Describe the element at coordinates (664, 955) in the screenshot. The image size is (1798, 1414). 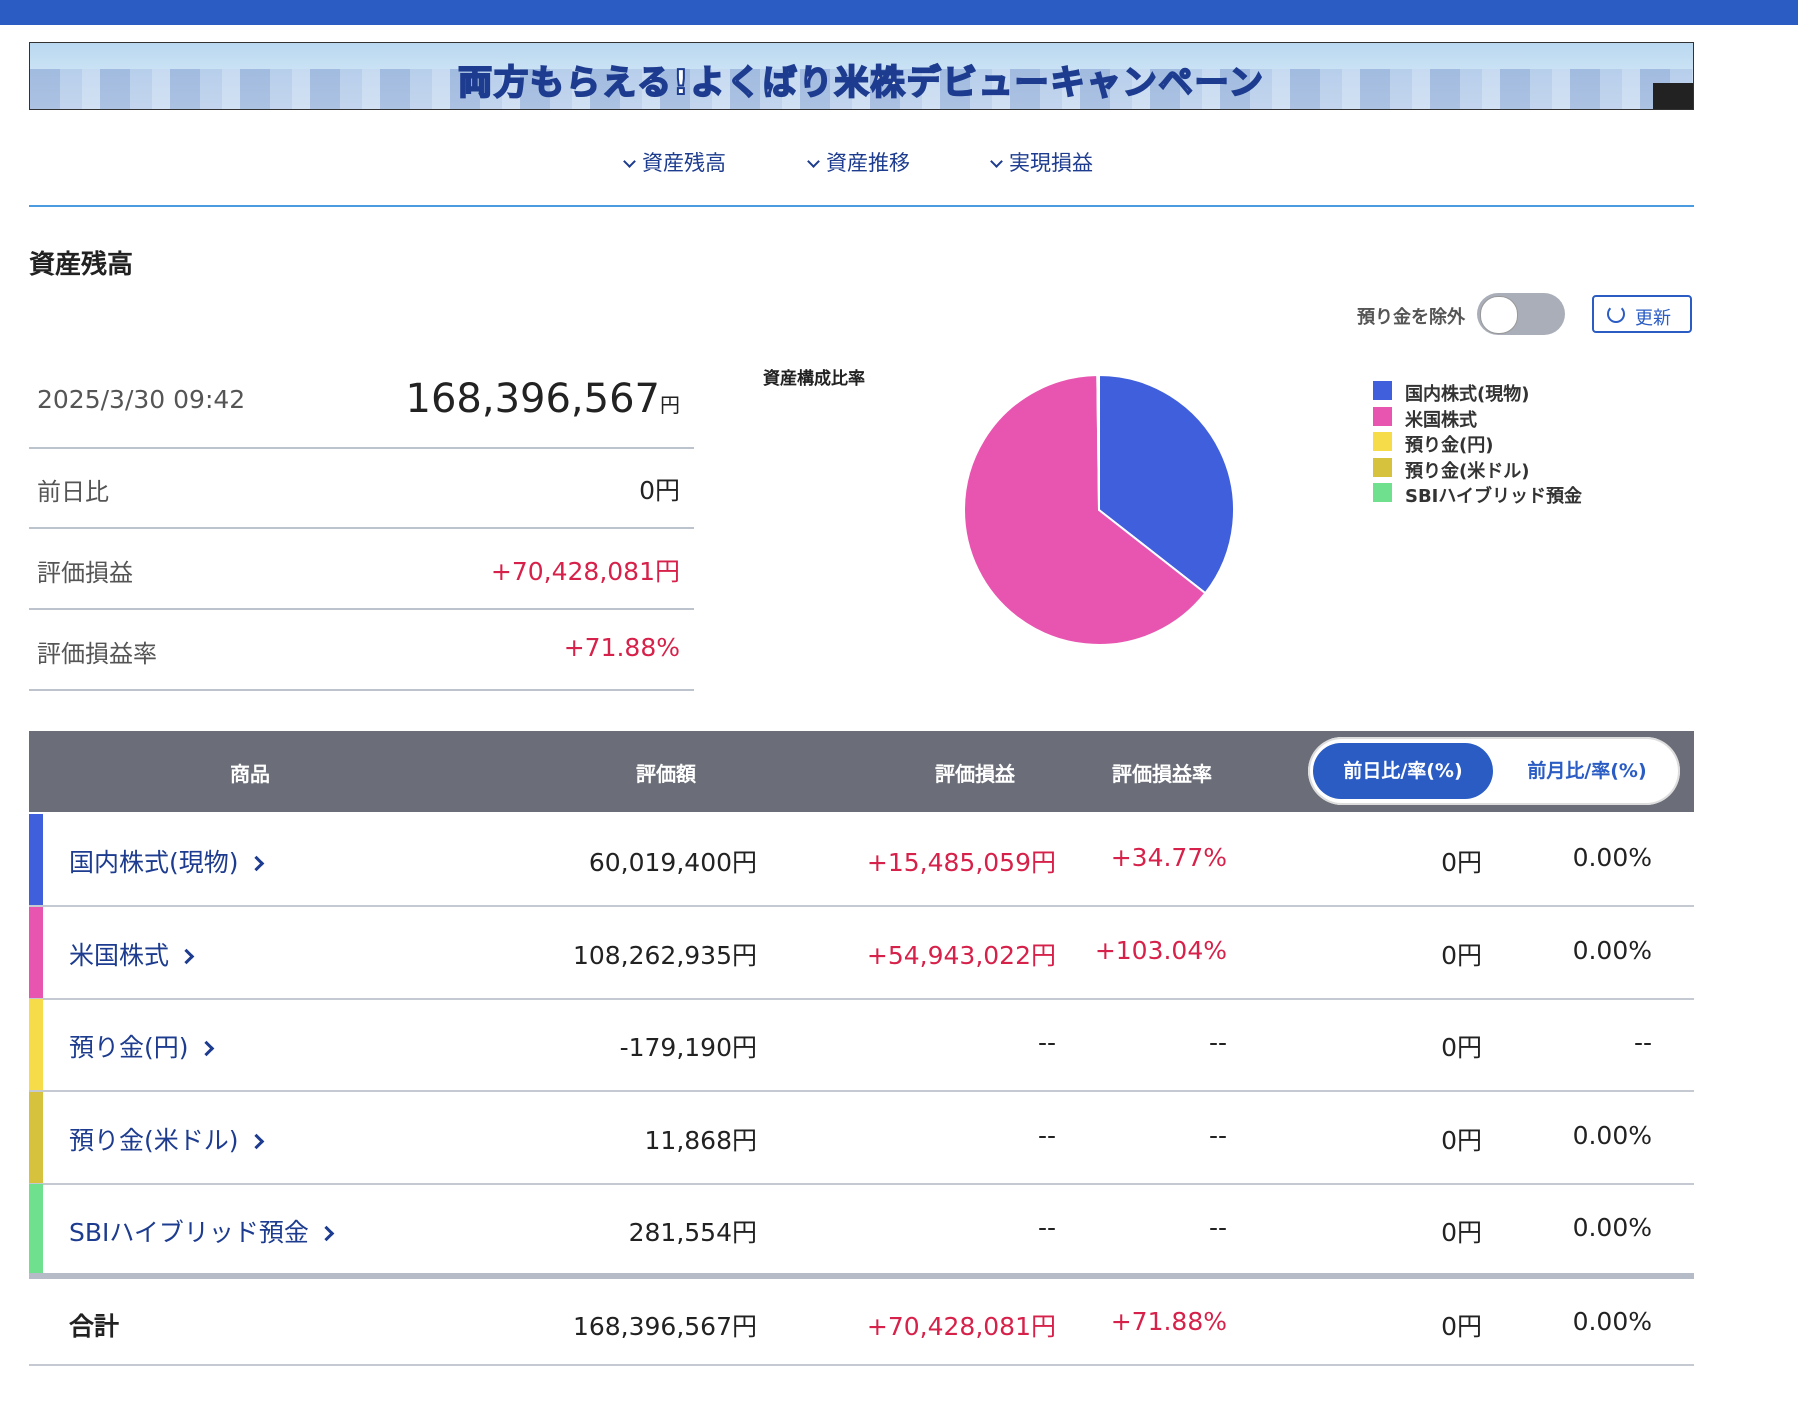
I see `row-cell: 108,262,935円` at that location.